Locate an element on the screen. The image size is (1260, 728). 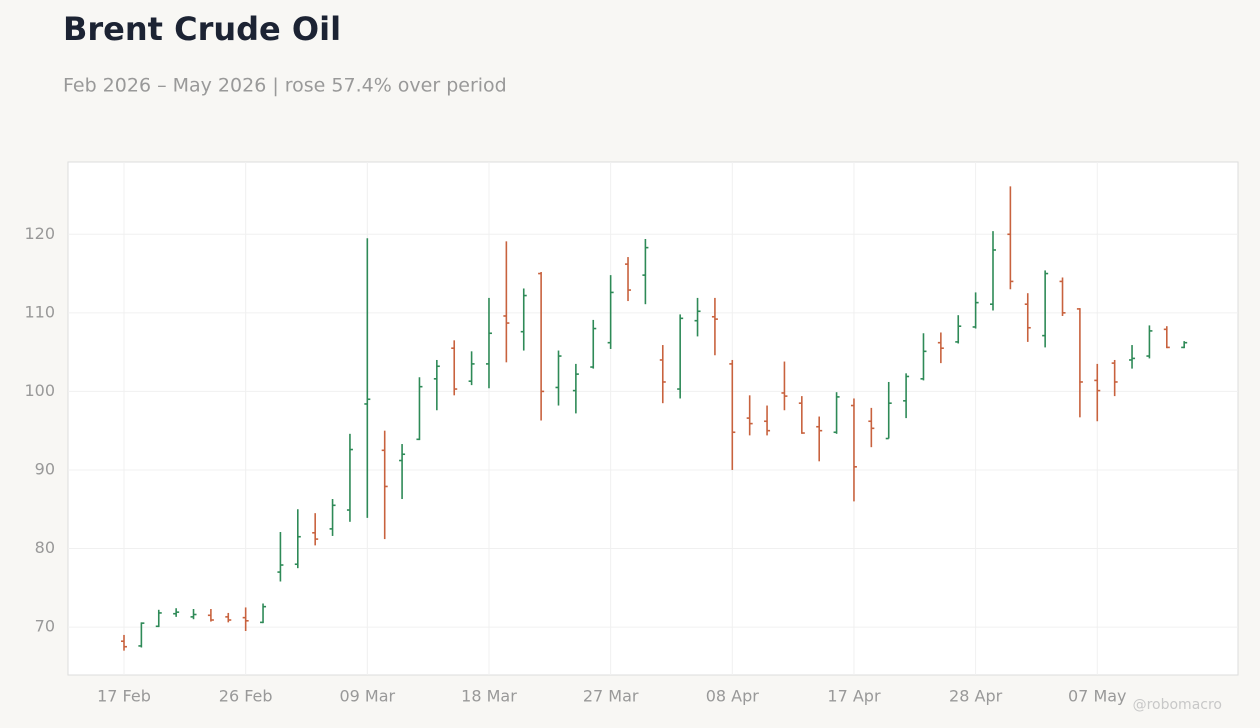
y-tick-label: 90 is located at coordinates (45, 468).